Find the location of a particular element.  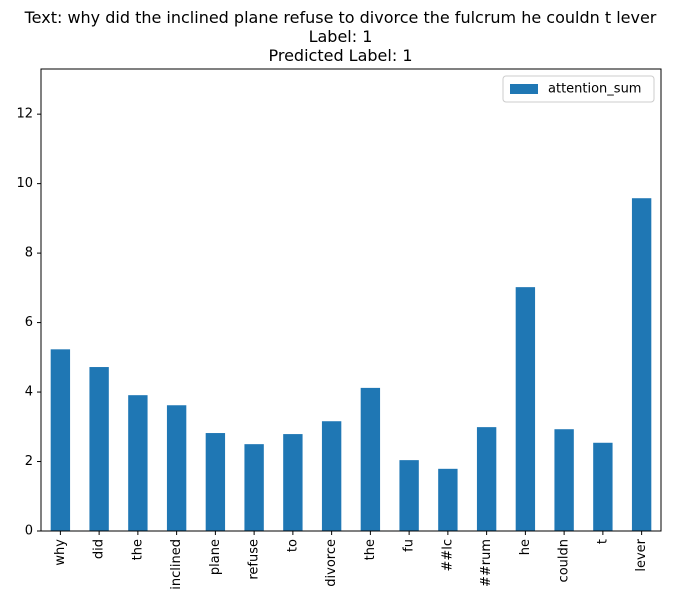

y-tick-label: 6 is located at coordinates (29, 322).